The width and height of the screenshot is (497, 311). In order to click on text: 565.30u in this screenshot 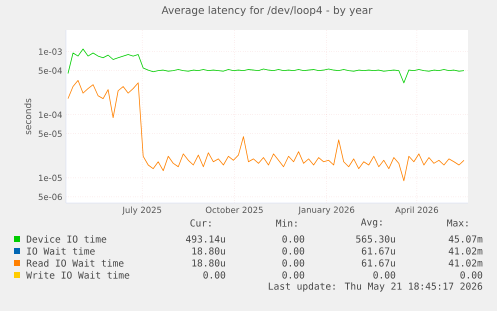, I will do `click(375, 239)`.